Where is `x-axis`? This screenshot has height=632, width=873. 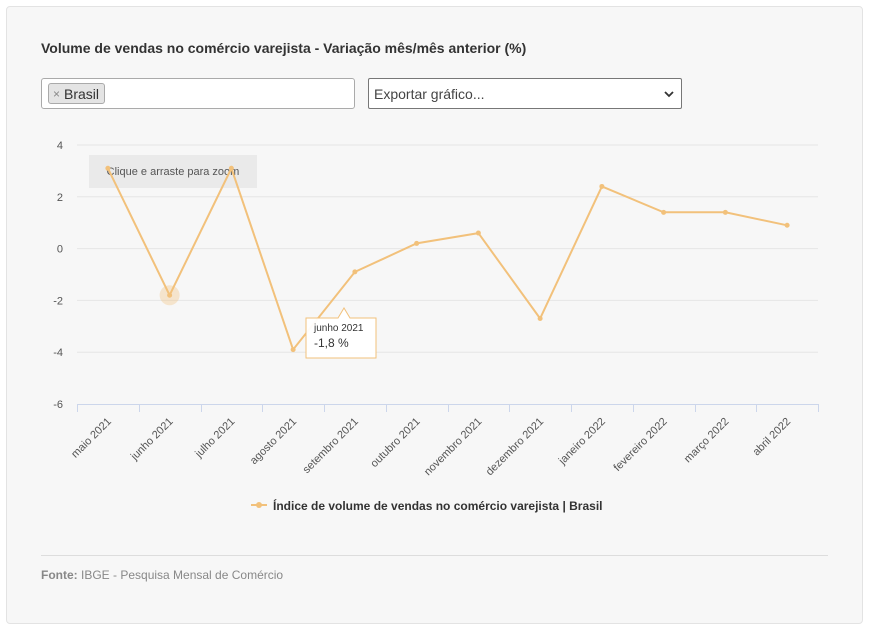 x-axis is located at coordinates (448, 408).